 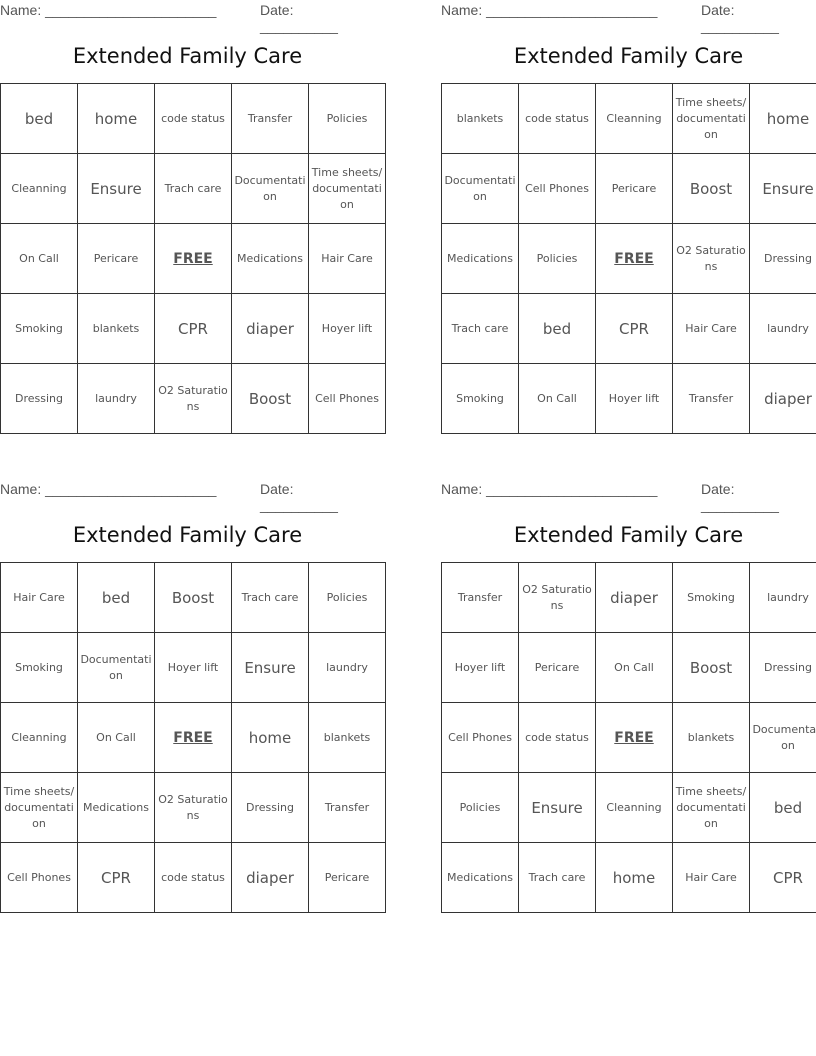 I want to click on grid-row: Cell Phones CPR code status diaper Pericare, so click(x=193, y=877).